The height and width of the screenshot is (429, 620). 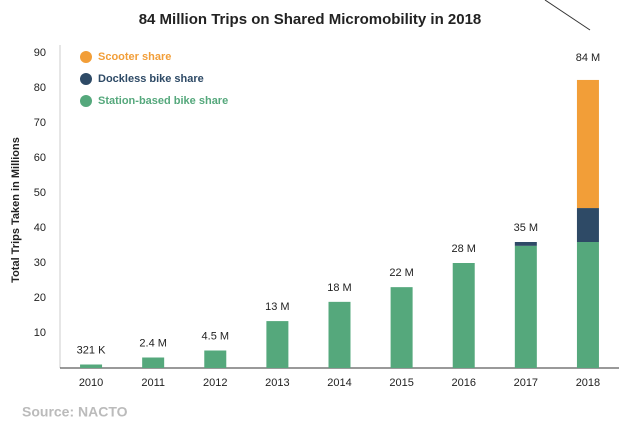 What do you see at coordinates (277, 307) in the screenshot?
I see `bar-label: 13 M` at bounding box center [277, 307].